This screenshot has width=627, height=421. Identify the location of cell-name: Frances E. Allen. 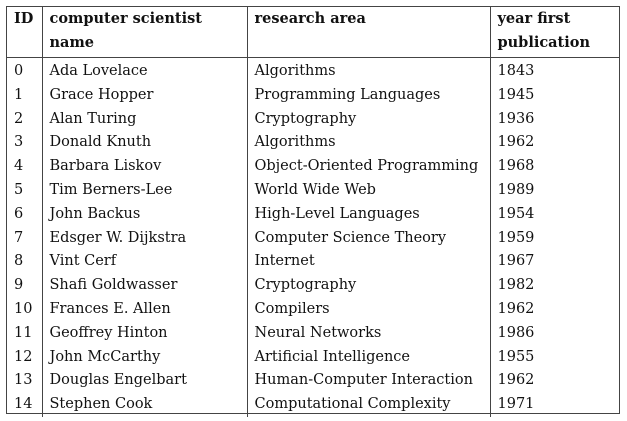
(144, 309).